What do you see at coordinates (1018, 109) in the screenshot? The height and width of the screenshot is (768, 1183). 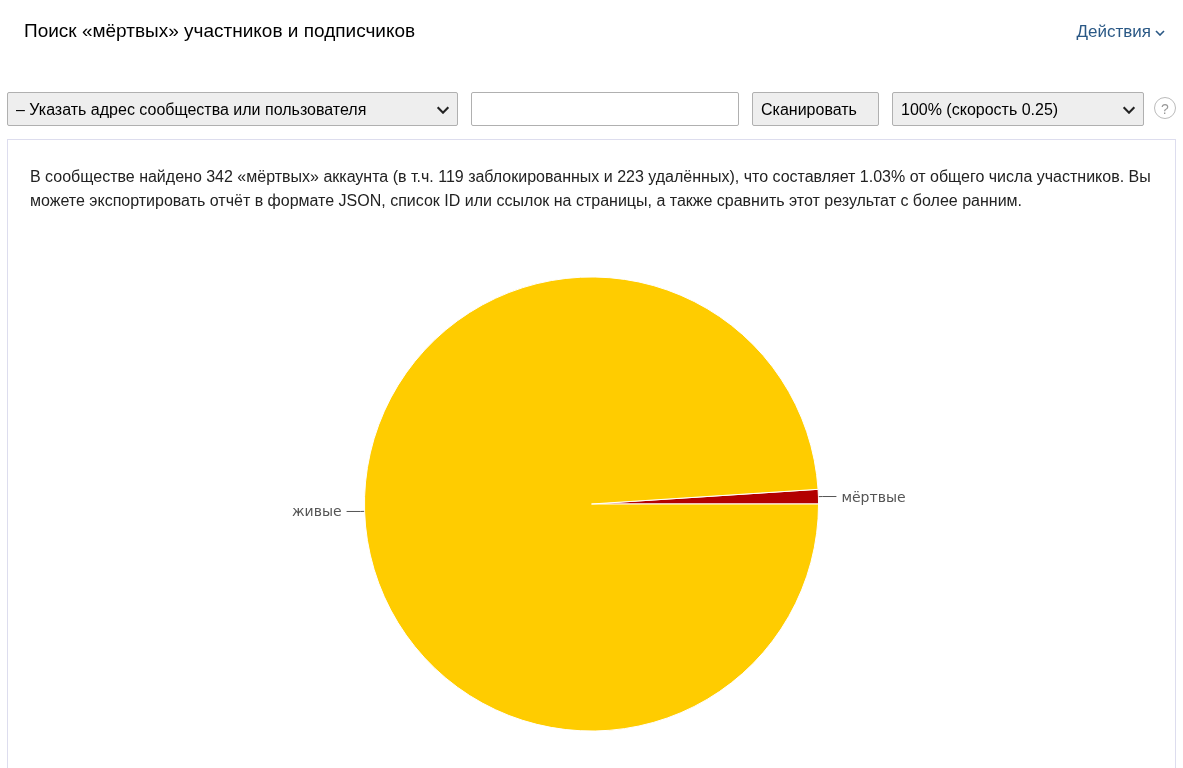 I see `speed-dropdown: 100% (скорость 0.25)` at bounding box center [1018, 109].